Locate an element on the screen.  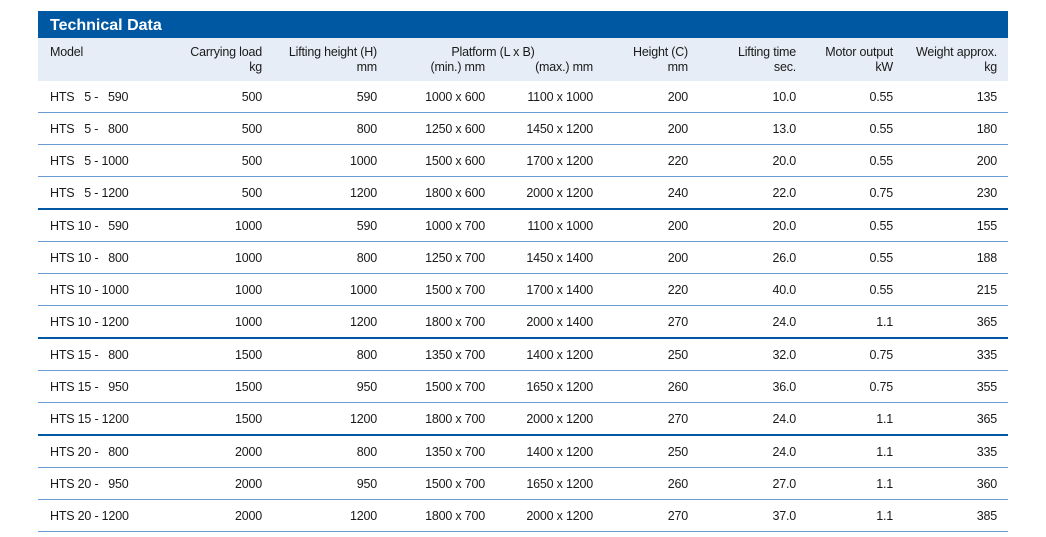
header-weight: Weight approx. is located at coordinates (956, 52).